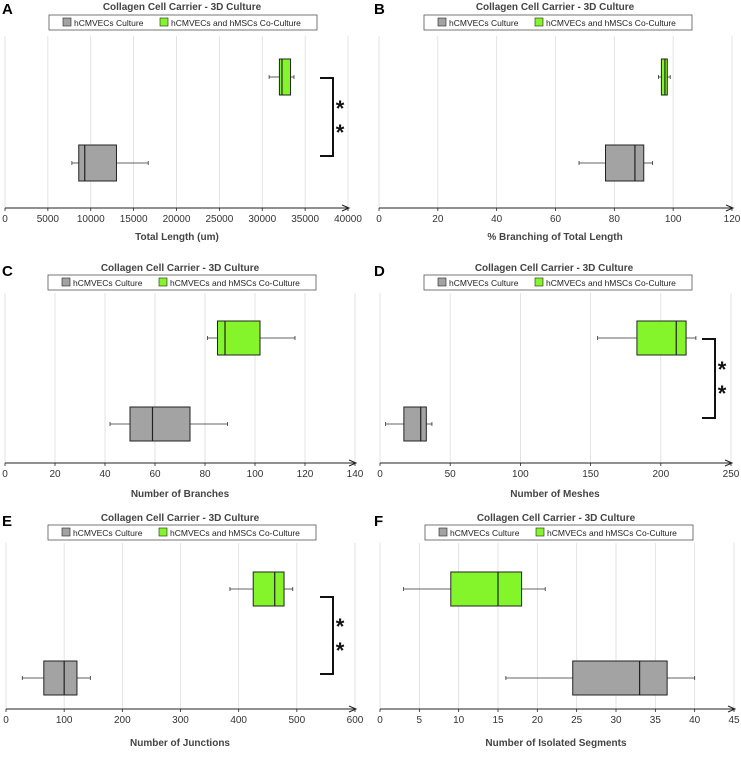 Image resolution: width=741 pixels, height=758 pixels. I want to click on tick-label: 30000, so click(262, 219).